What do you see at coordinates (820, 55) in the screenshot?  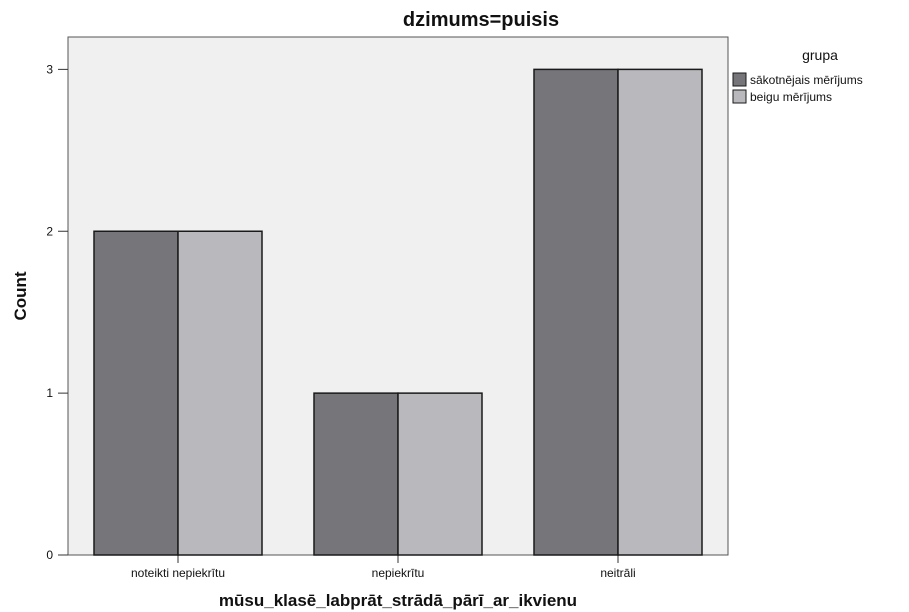 I see `legend-title: grupa` at bounding box center [820, 55].